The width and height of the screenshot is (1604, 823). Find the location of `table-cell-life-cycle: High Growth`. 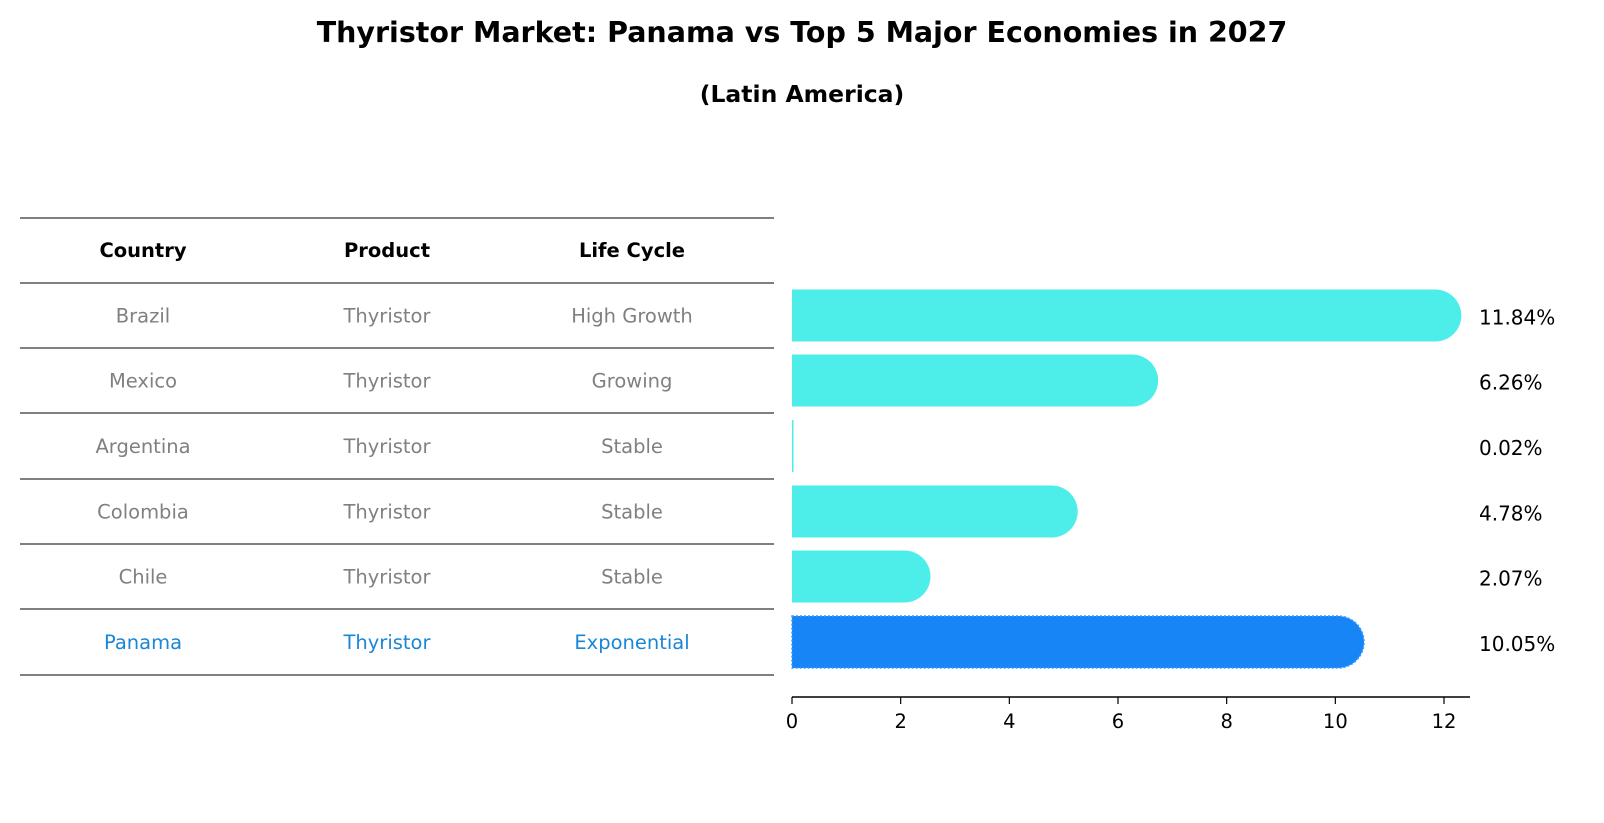

table-cell-life-cycle: High Growth is located at coordinates (632, 316).